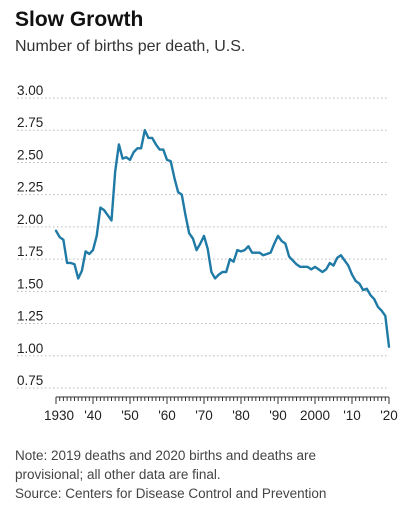 The height and width of the screenshot is (524, 413). Describe the element at coordinates (315, 415) in the screenshot. I see `x-tick-label: 2000` at that location.